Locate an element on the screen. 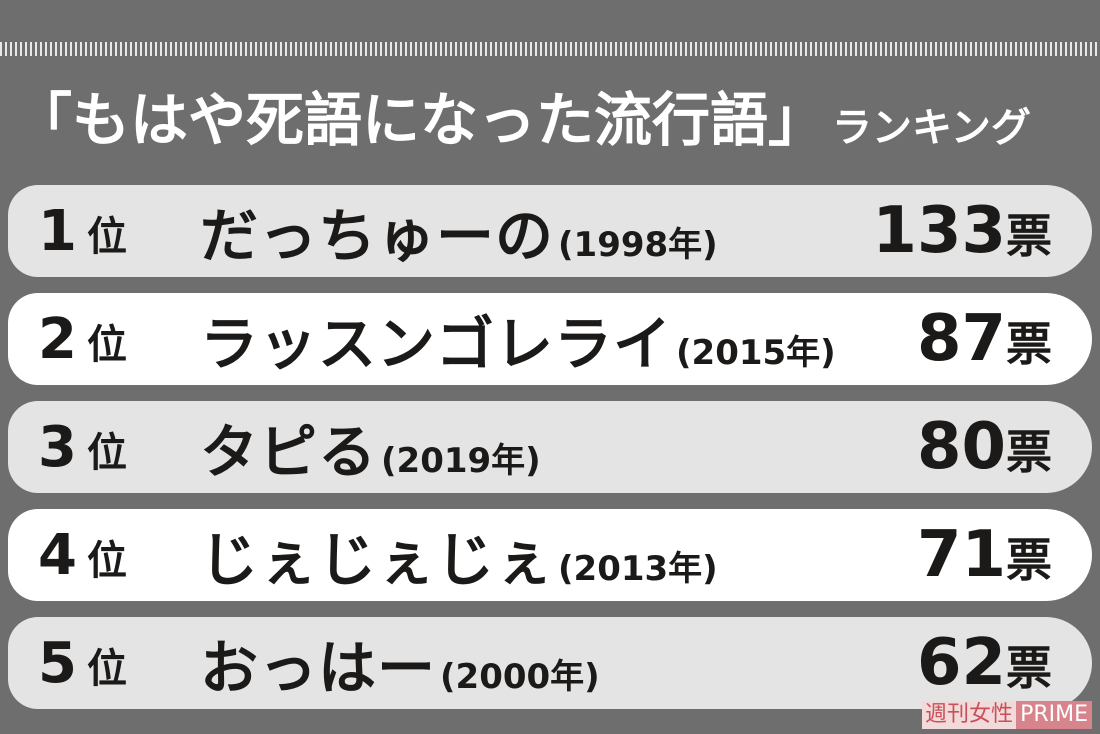 The height and width of the screenshot is (734, 1100). vote-count: 87票 is located at coordinates (984, 339).